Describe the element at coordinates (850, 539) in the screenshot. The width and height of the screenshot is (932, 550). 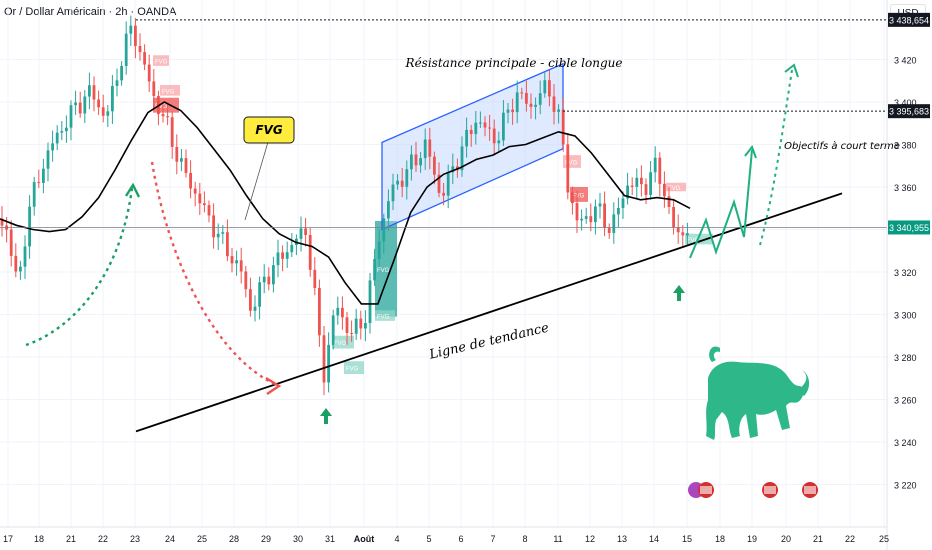
I see `x-tick-label: 22` at that location.